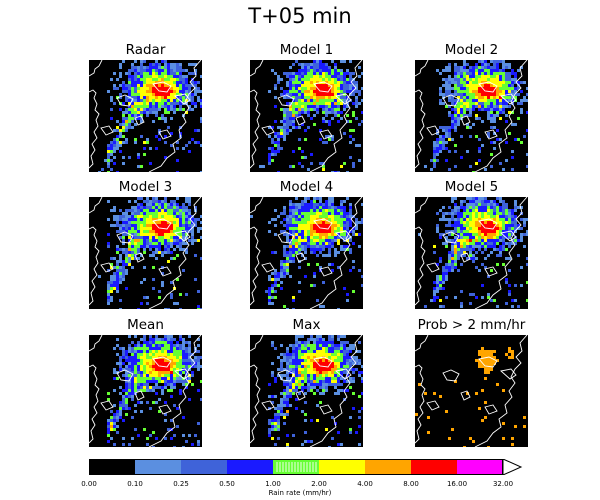  Describe the element at coordinates (512, 467) in the screenshot. I see `colorbar-extend-arrow` at that location.